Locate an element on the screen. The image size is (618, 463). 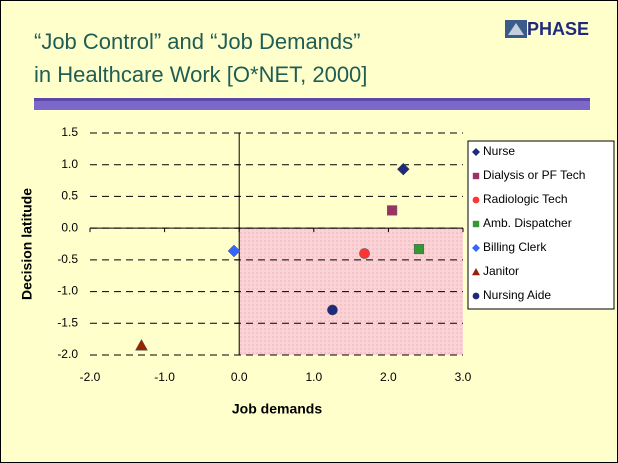
legend-label: Nursing Aide is located at coordinates (517, 295).